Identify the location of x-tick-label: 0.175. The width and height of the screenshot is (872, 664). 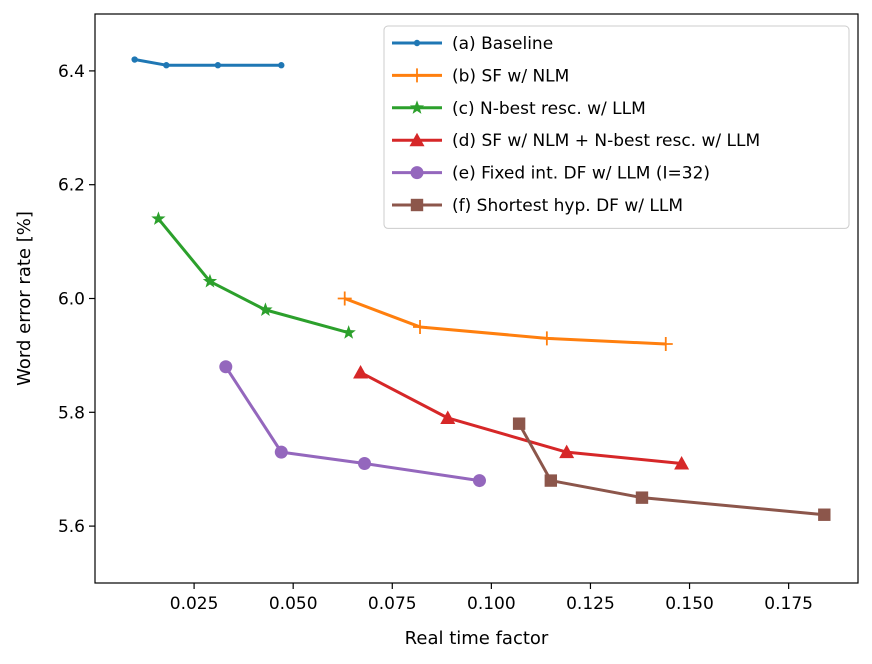
(788, 604).